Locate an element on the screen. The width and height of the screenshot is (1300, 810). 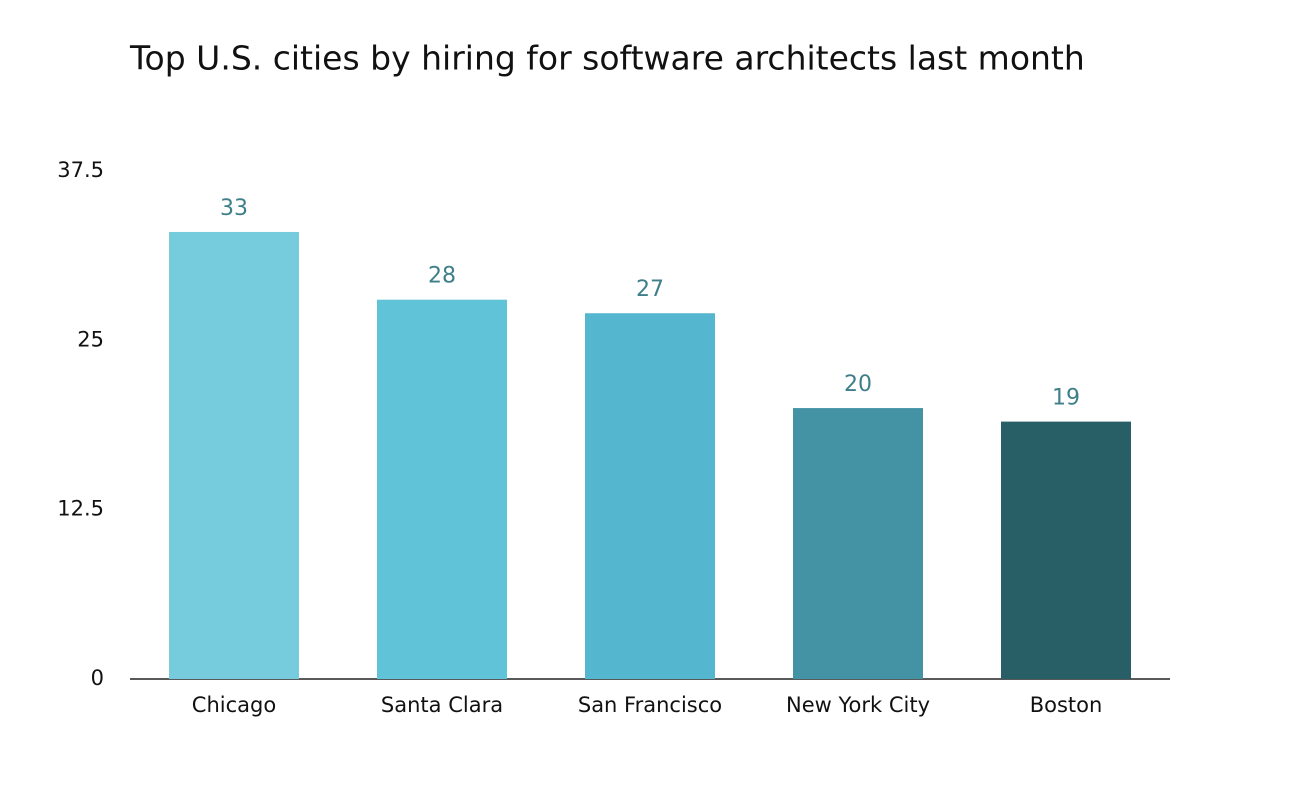
x-tick-label: New York City is located at coordinates (858, 705).